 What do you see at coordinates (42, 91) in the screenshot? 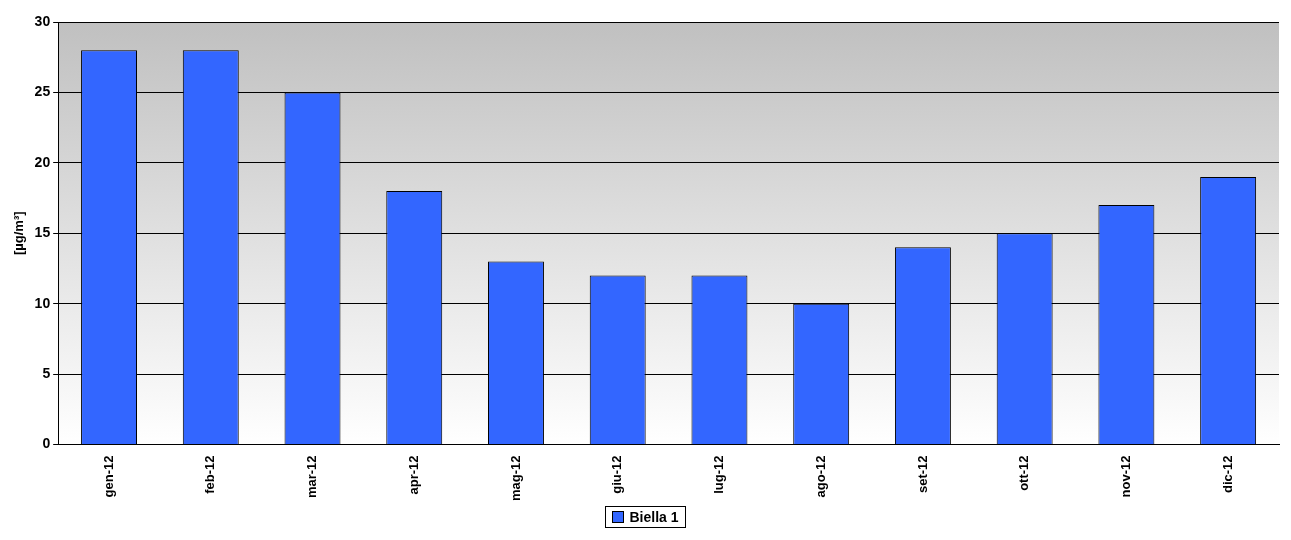
I see `y-tick-label: 25` at bounding box center [42, 91].